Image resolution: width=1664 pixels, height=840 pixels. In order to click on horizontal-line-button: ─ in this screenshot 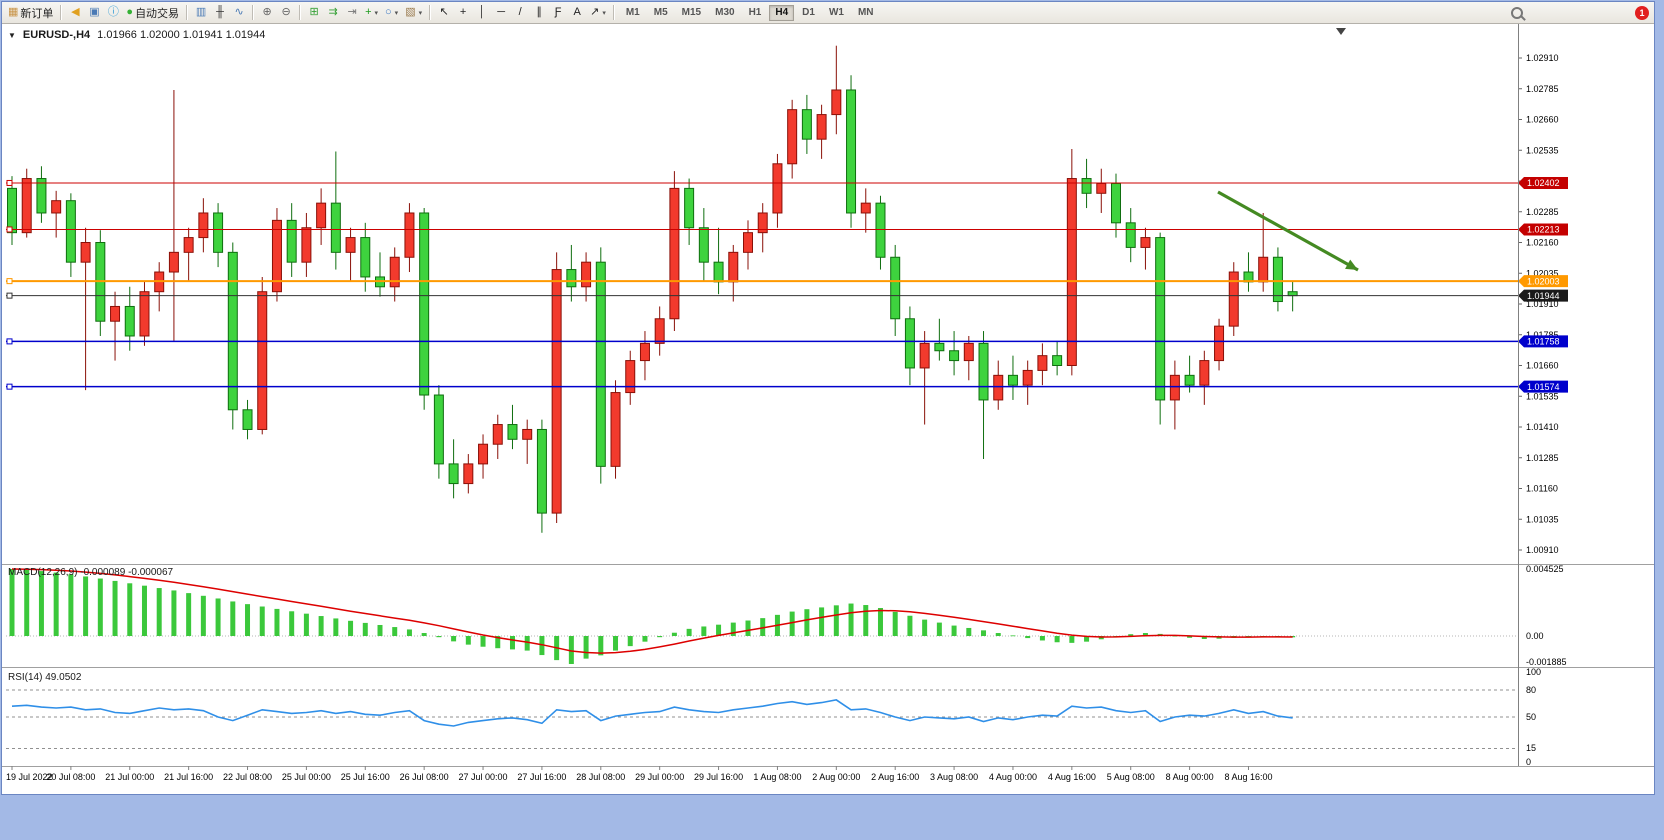, I will do `click(501, 13)`.